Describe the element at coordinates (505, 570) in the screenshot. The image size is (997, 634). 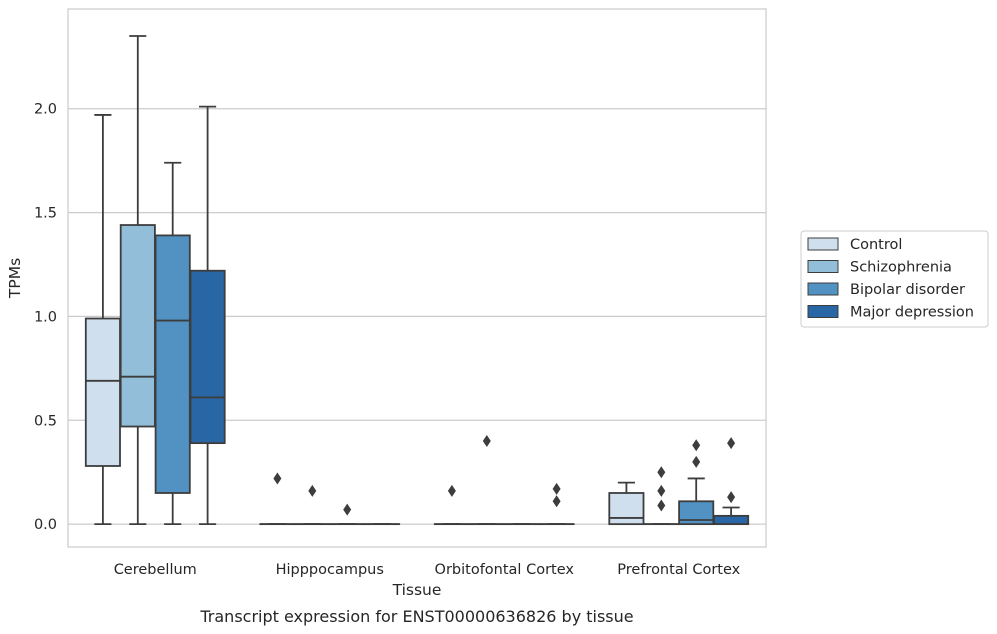
I see `x-tick-label: Orbitofontal Cortex` at that location.